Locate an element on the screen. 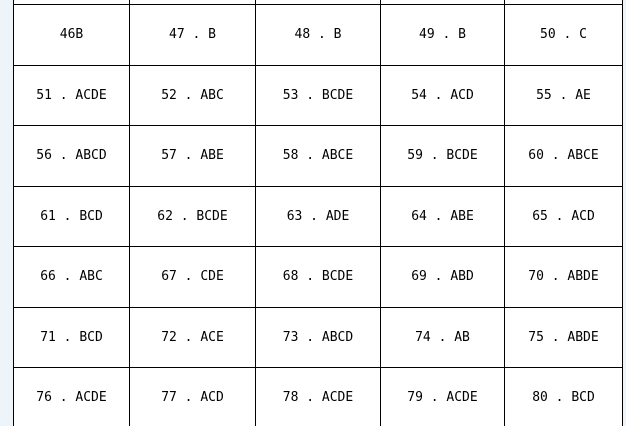 The image size is (626, 426). answer-cell: 75 . ABDE is located at coordinates (563, 337).